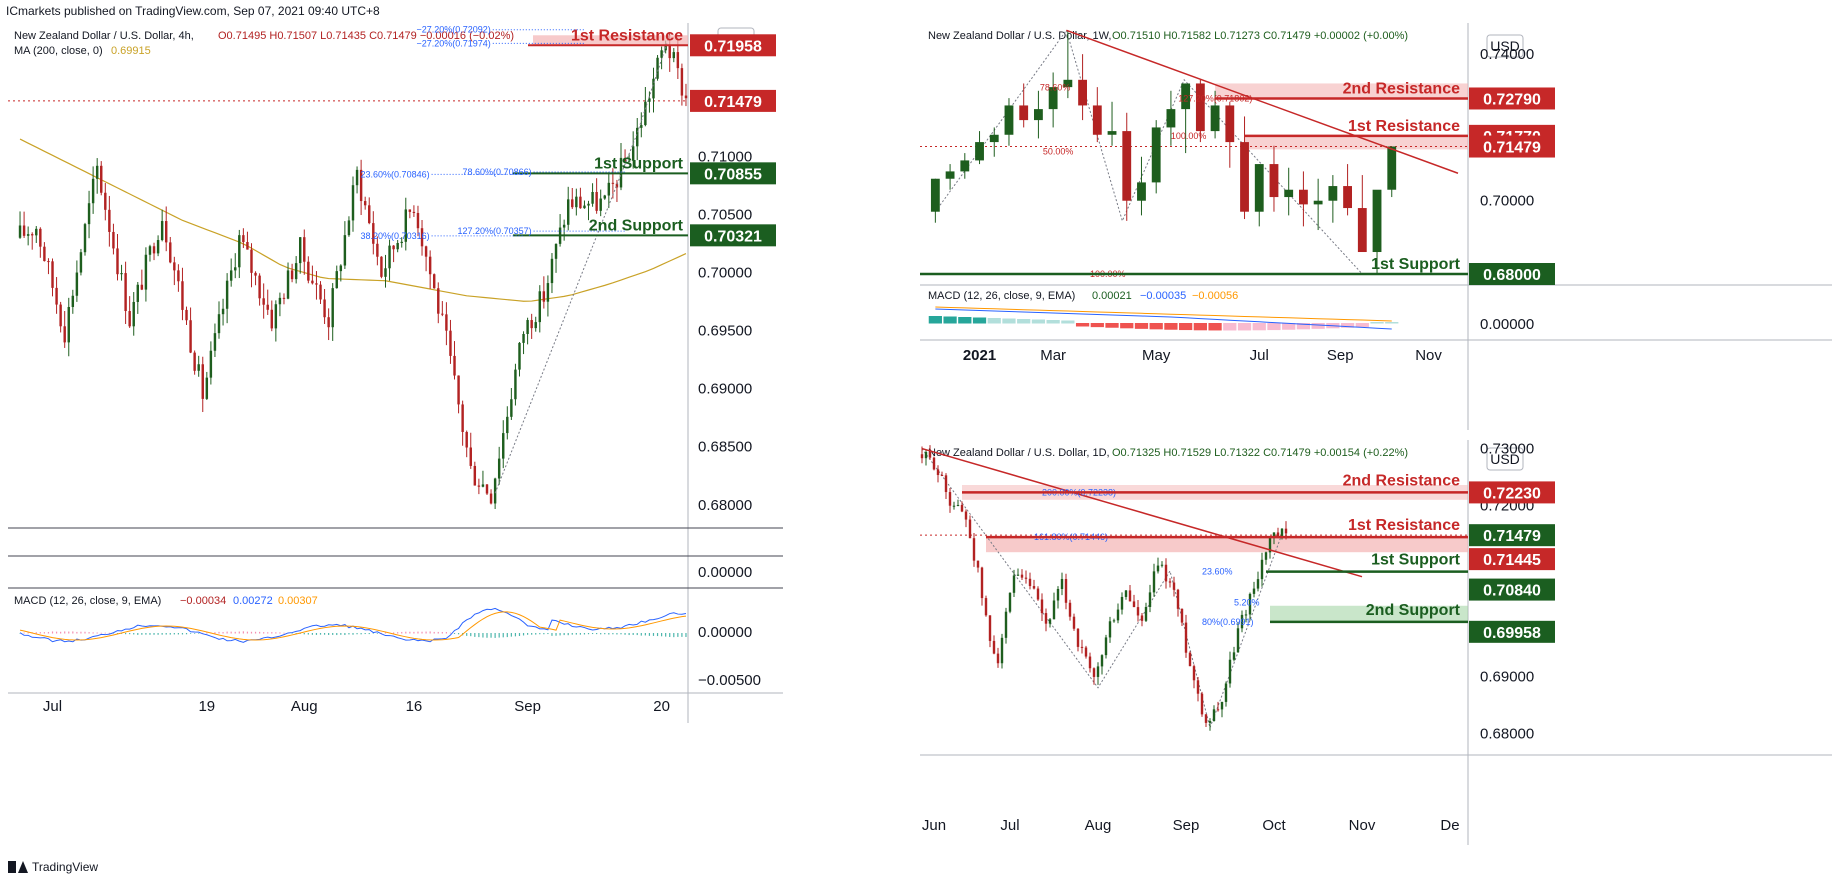 Image resolution: width=1837 pixels, height=883 pixels. I want to click on d1-time-tick: De, so click(1449, 825).